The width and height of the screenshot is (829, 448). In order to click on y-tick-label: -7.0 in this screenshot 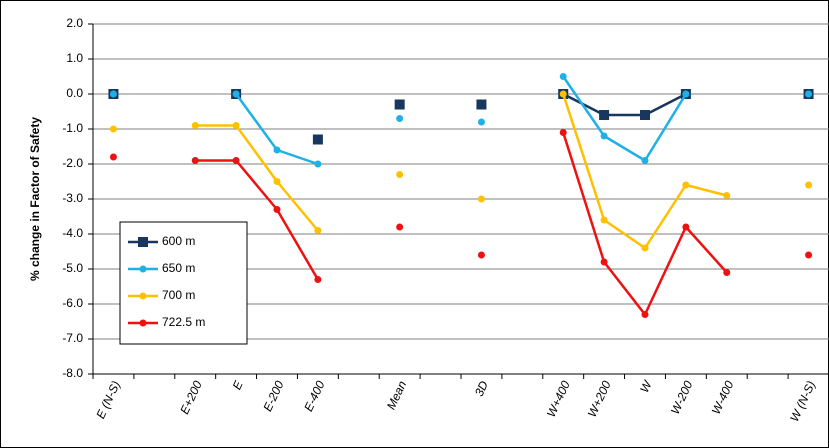, I will do `click(72, 338)`.